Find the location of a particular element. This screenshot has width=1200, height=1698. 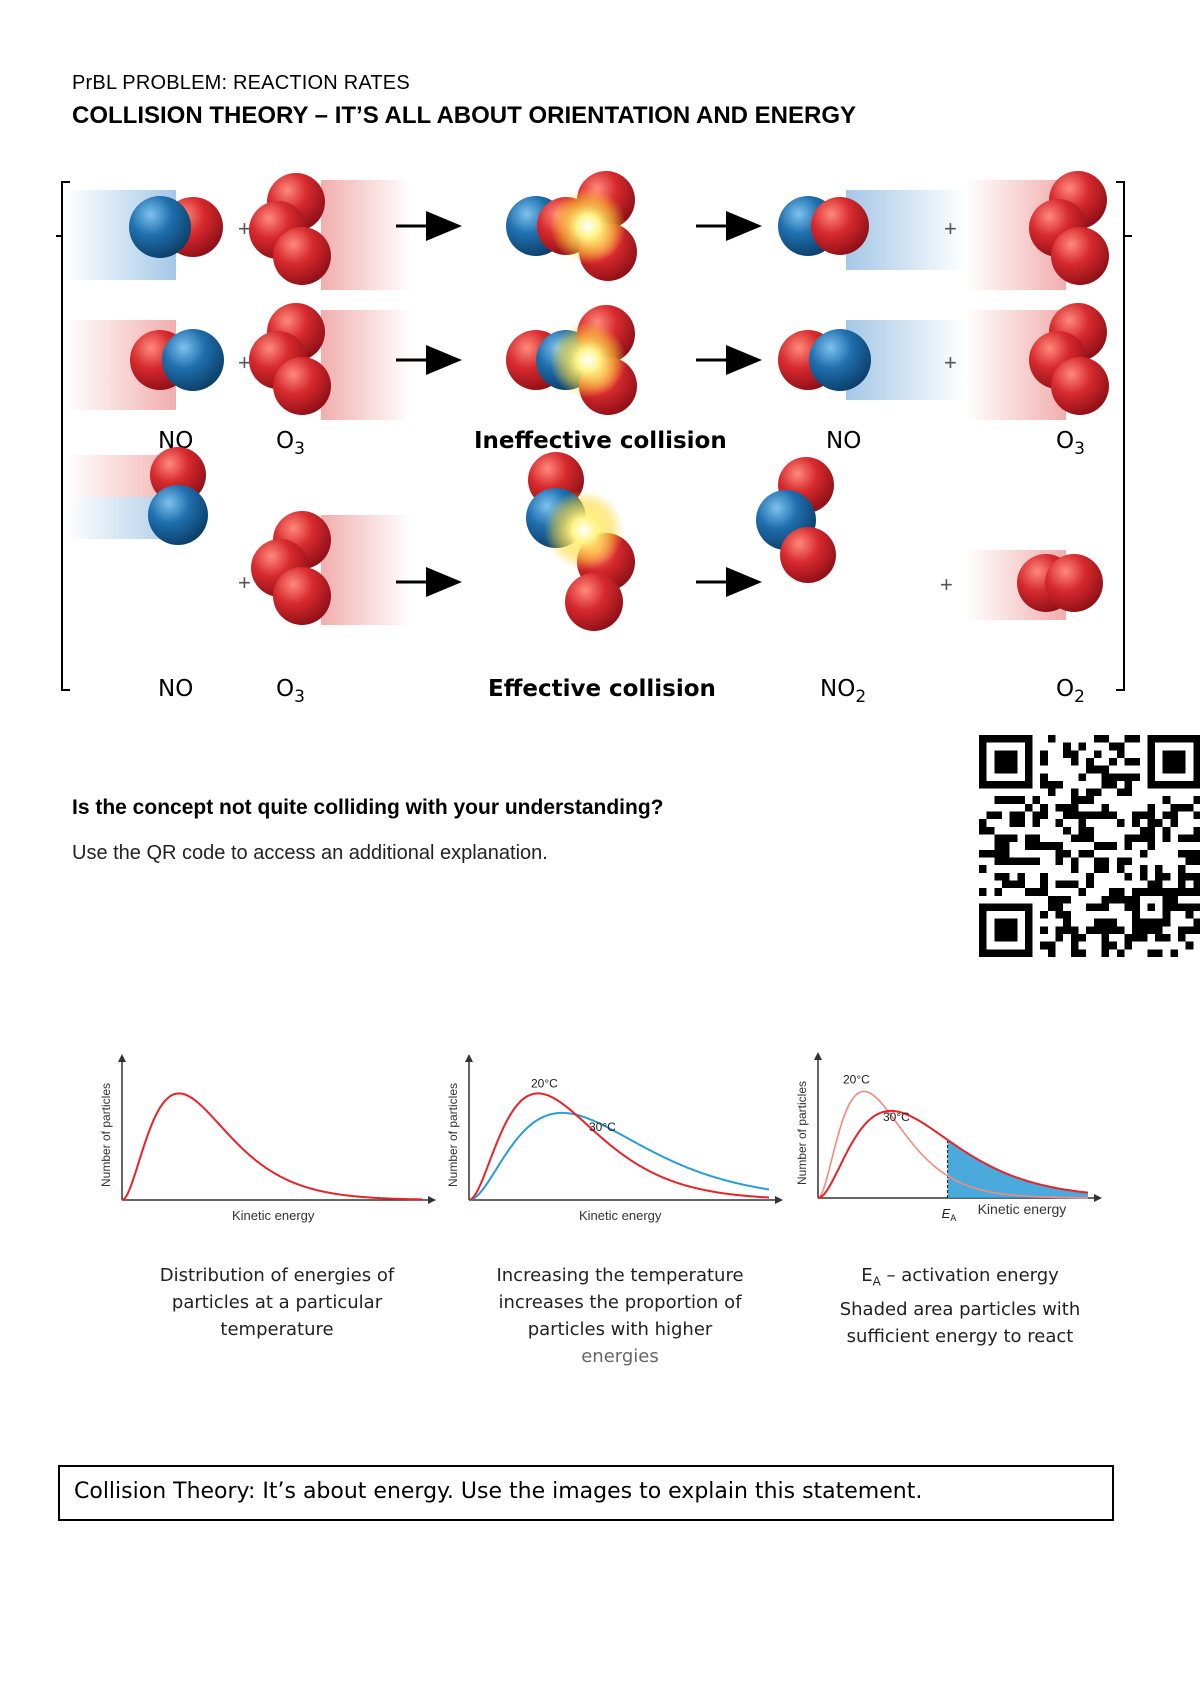

energy-distribution-chart-1: Number of particles Kinetic energy is located at coordinates (268, 1138).